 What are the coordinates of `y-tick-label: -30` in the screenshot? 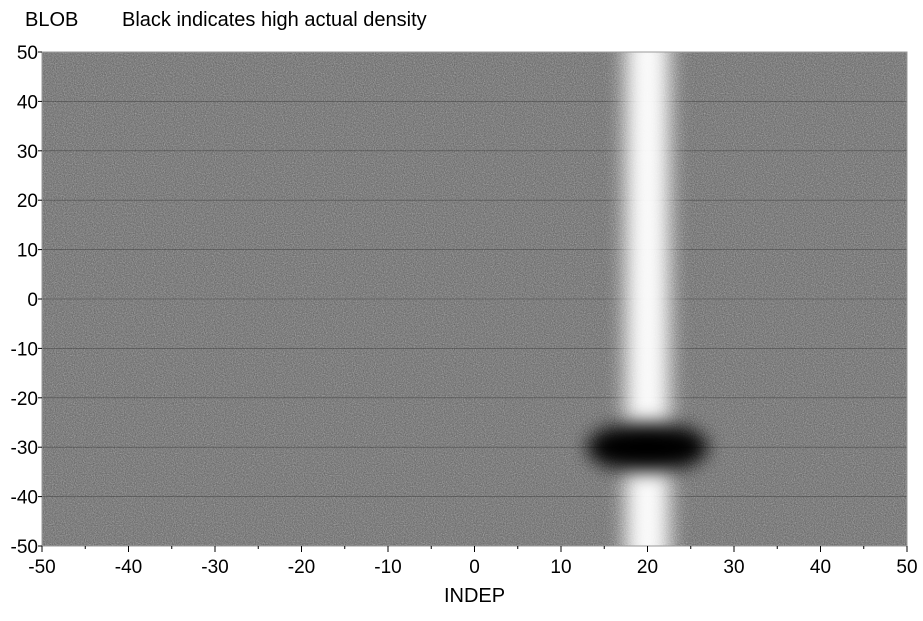 It's located at (24, 448).